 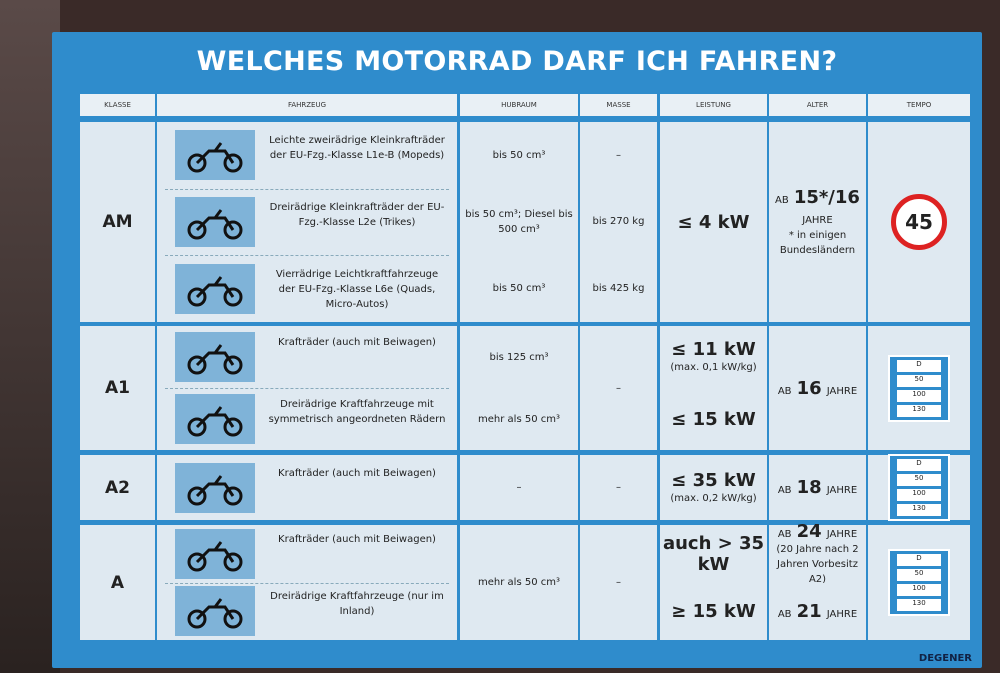 I want to click on class-label: A1, so click(x=117, y=388).